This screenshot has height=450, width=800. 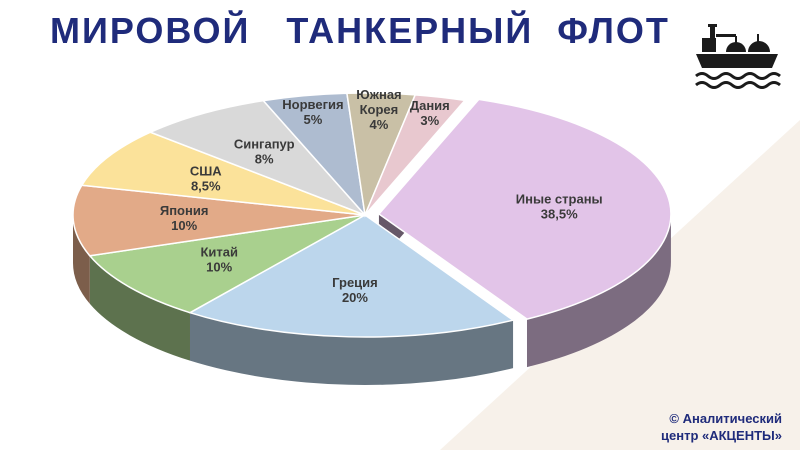 What do you see at coordinates (219, 266) in the screenshot?
I see `slice-value-label-2: 10%` at bounding box center [219, 266].